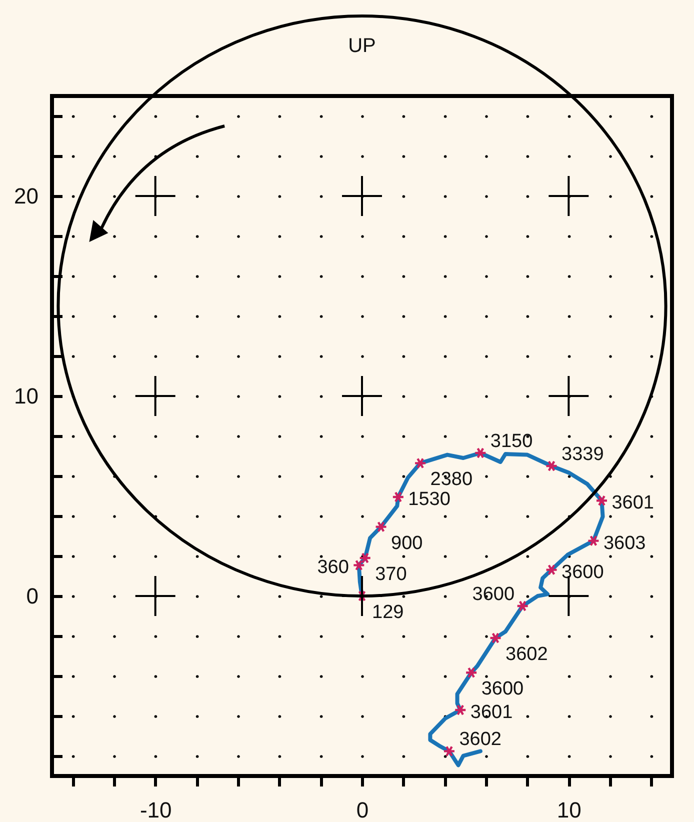  What do you see at coordinates (362, 46) in the screenshot?
I see `text: UP` at bounding box center [362, 46].